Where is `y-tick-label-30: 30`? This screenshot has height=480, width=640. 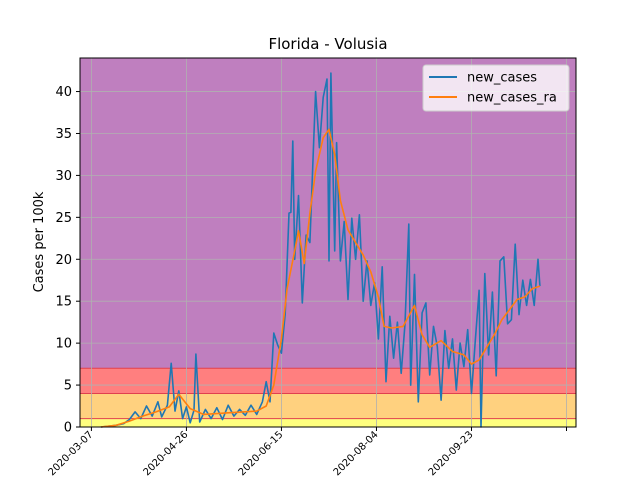
y-tick-label-30: 30 is located at coordinates (63, 176).